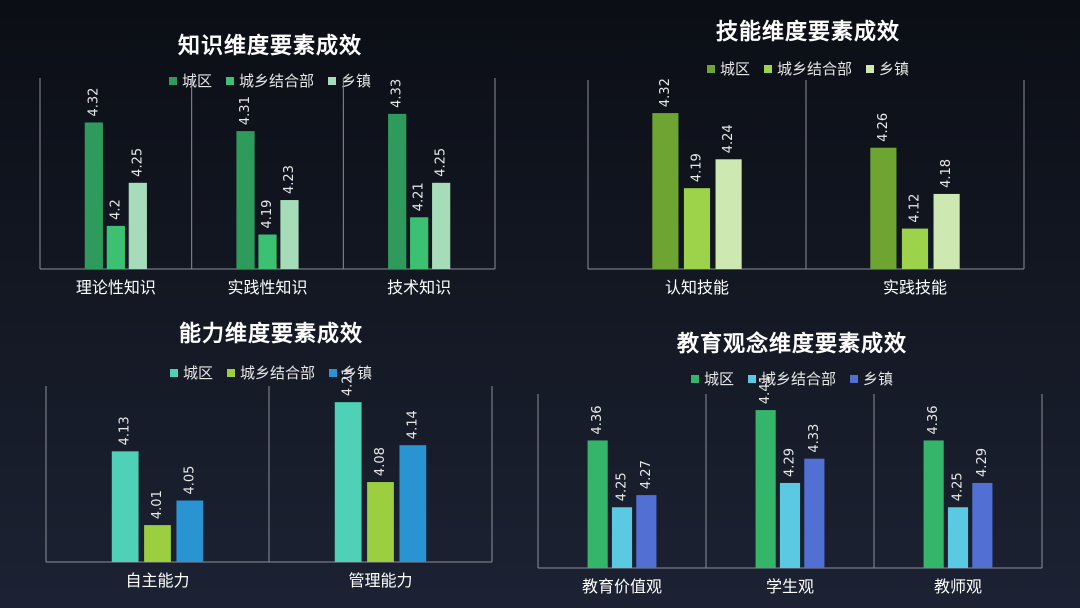  Describe the element at coordinates (157, 504) in the screenshot. I see `data-label: 4.01` at that location.